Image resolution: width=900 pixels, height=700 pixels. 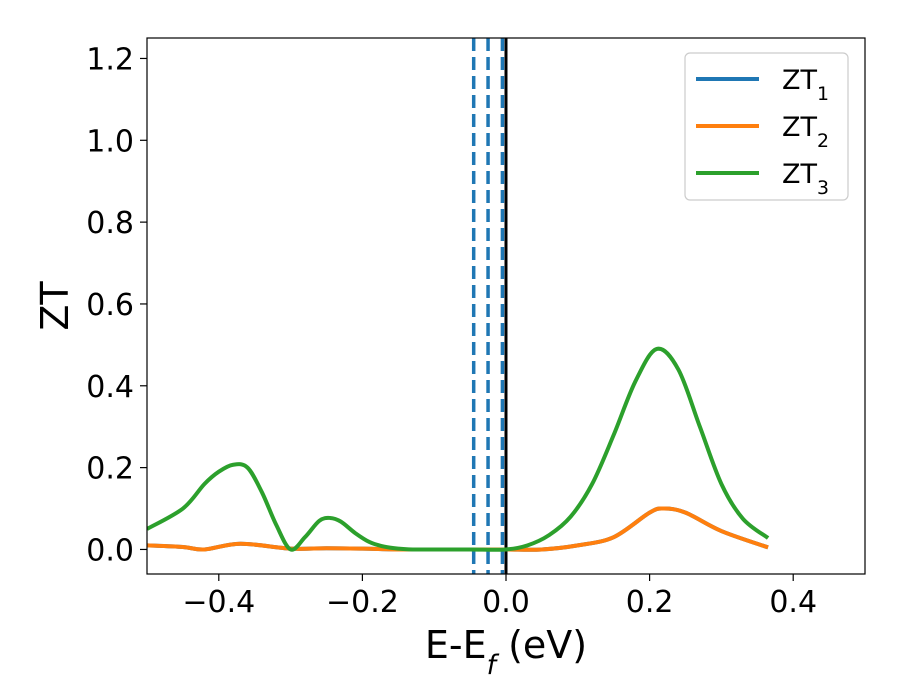 I want to click on x-axis: −0.4 −0.2 0.0 0.2 0.4, so click(x=499, y=597).